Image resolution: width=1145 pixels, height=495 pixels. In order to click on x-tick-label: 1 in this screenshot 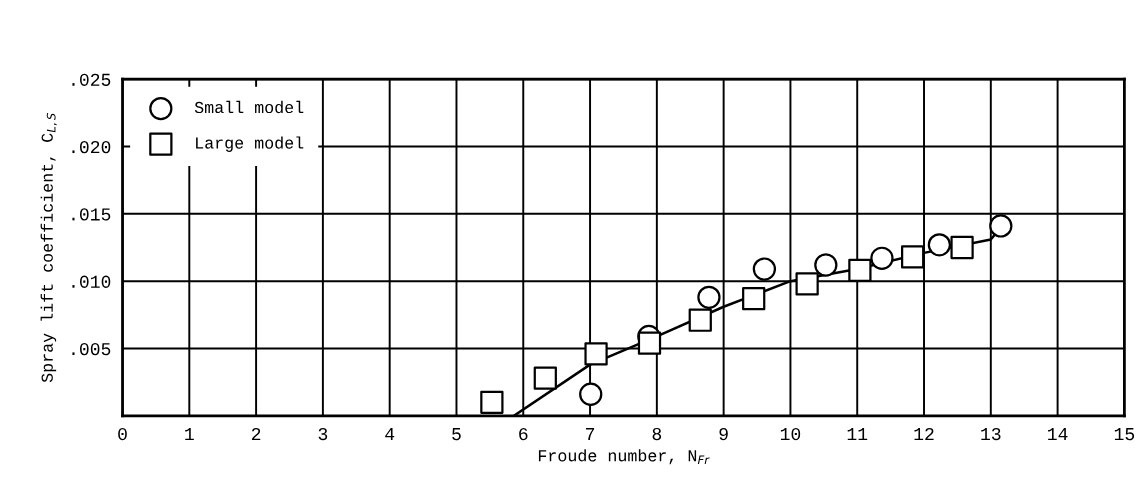, I will do `click(189, 434)`.